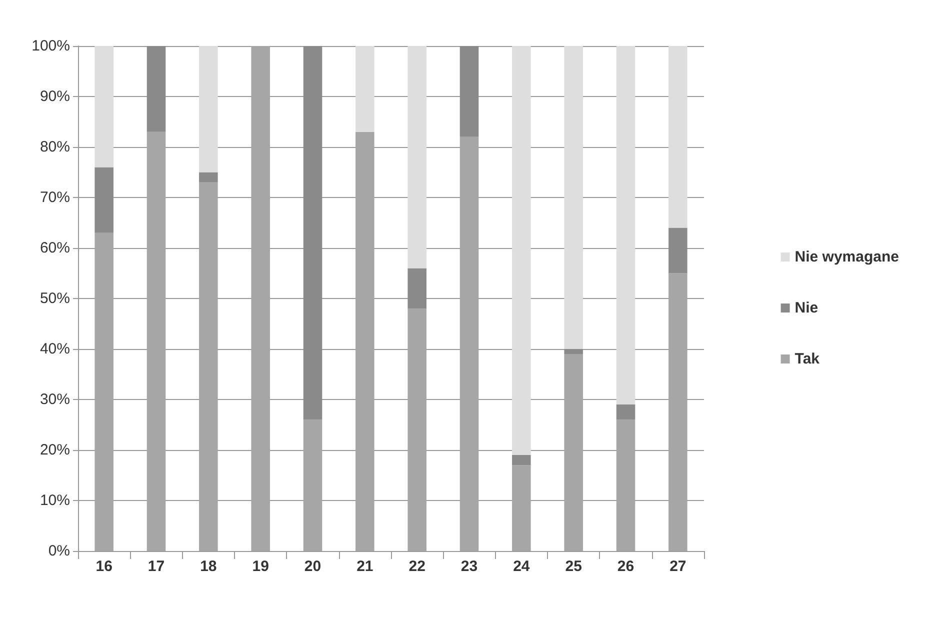 This screenshot has height=617, width=932. What do you see at coordinates (55, 96) in the screenshot?
I see `y-tick-label: 90%` at bounding box center [55, 96].